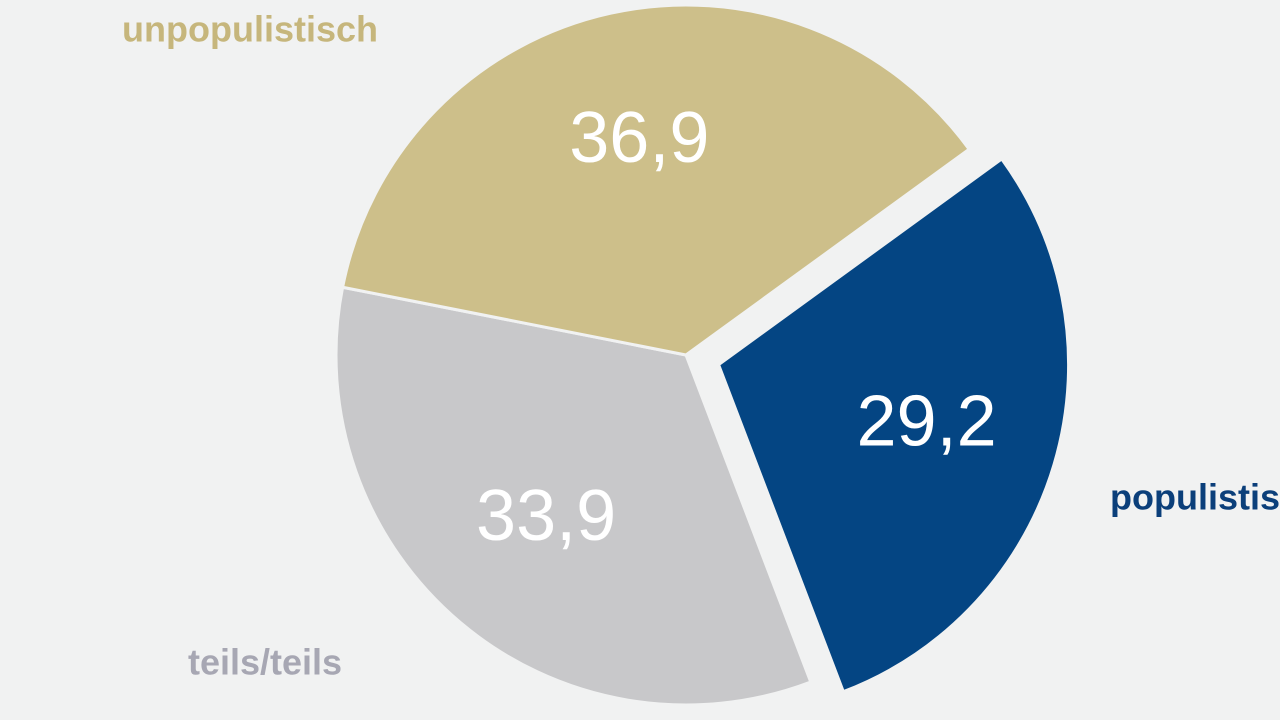 The image size is (1280, 720). What do you see at coordinates (250, 29) in the screenshot?
I see `slice-category-label: unpopulistisch` at bounding box center [250, 29].